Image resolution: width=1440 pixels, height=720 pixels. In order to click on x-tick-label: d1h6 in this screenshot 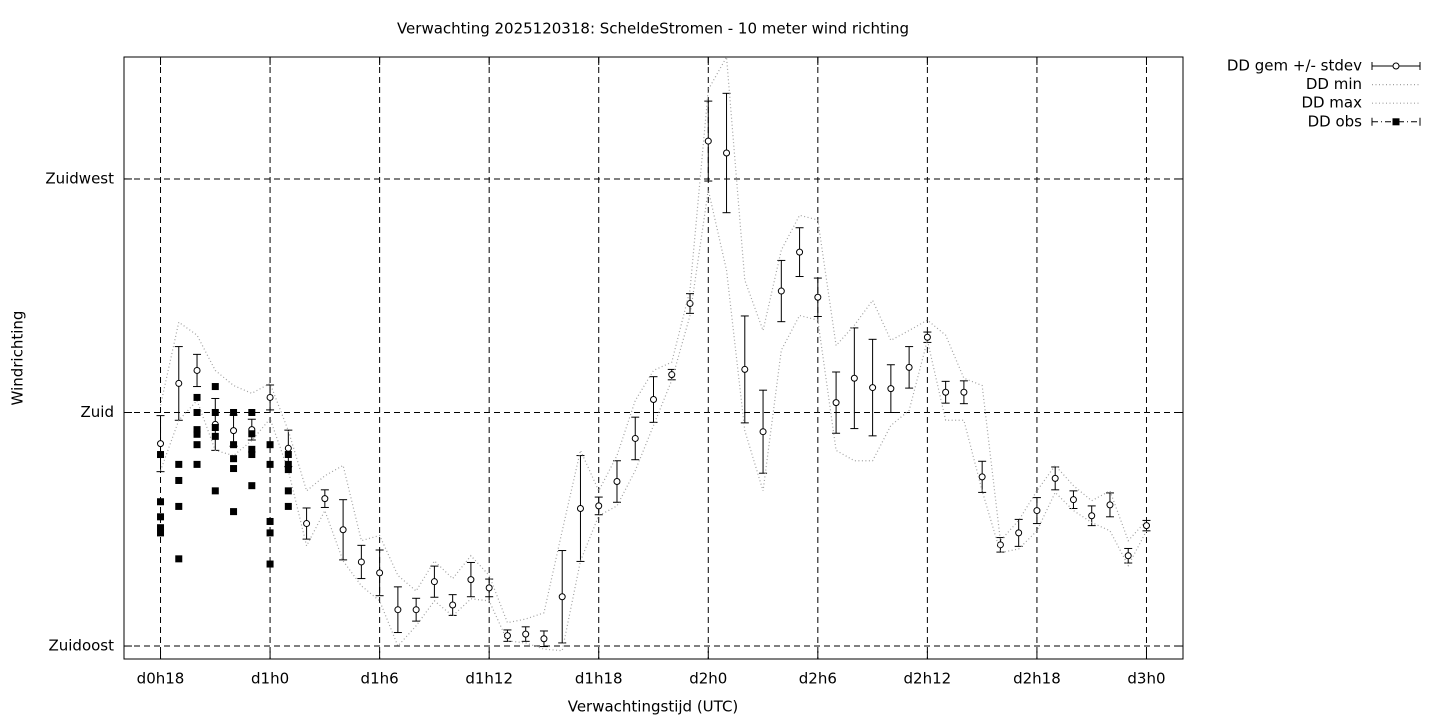, I will do `click(380, 679)`.